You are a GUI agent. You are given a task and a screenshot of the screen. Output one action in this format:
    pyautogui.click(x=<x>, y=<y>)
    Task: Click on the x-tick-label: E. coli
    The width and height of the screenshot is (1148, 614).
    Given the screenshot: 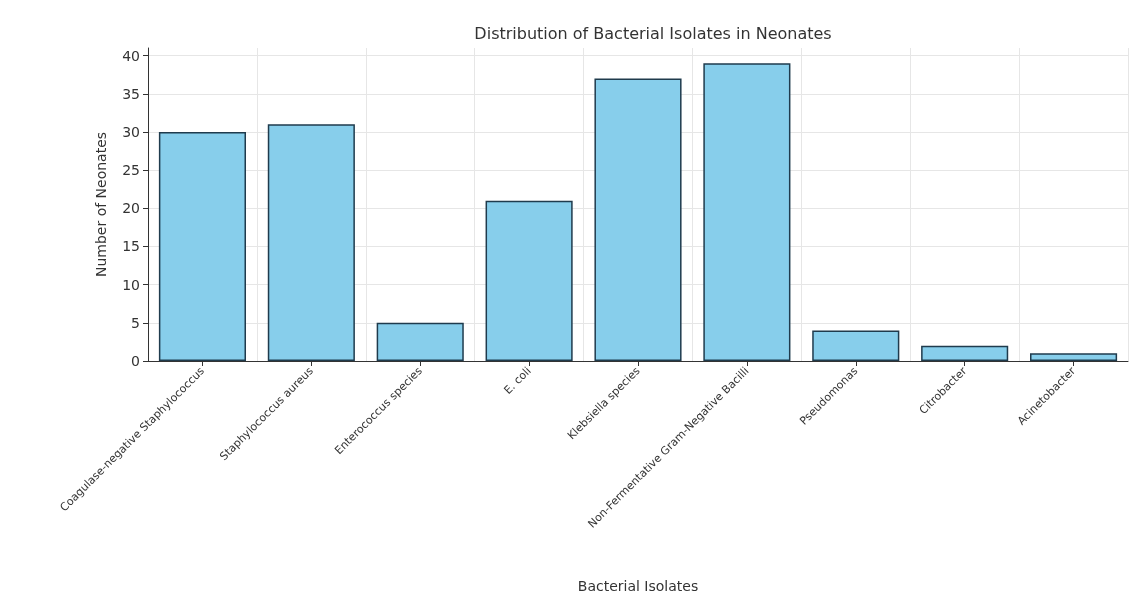 What is the action you would take?
    pyautogui.click(x=517, y=380)
    